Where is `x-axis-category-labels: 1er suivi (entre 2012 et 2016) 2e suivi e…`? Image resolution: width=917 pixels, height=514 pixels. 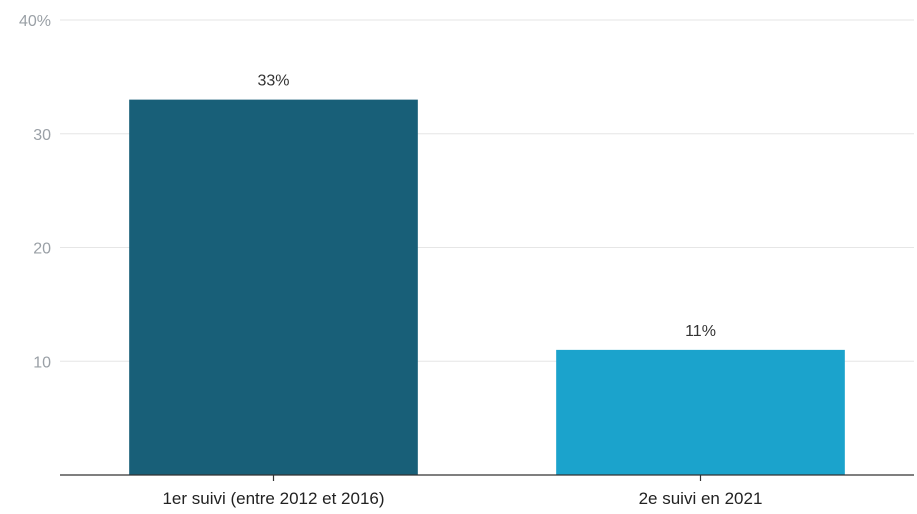 x-axis-category-labels: 1er suivi (entre 2012 et 2016) 2e suivi e… is located at coordinates (462, 498).